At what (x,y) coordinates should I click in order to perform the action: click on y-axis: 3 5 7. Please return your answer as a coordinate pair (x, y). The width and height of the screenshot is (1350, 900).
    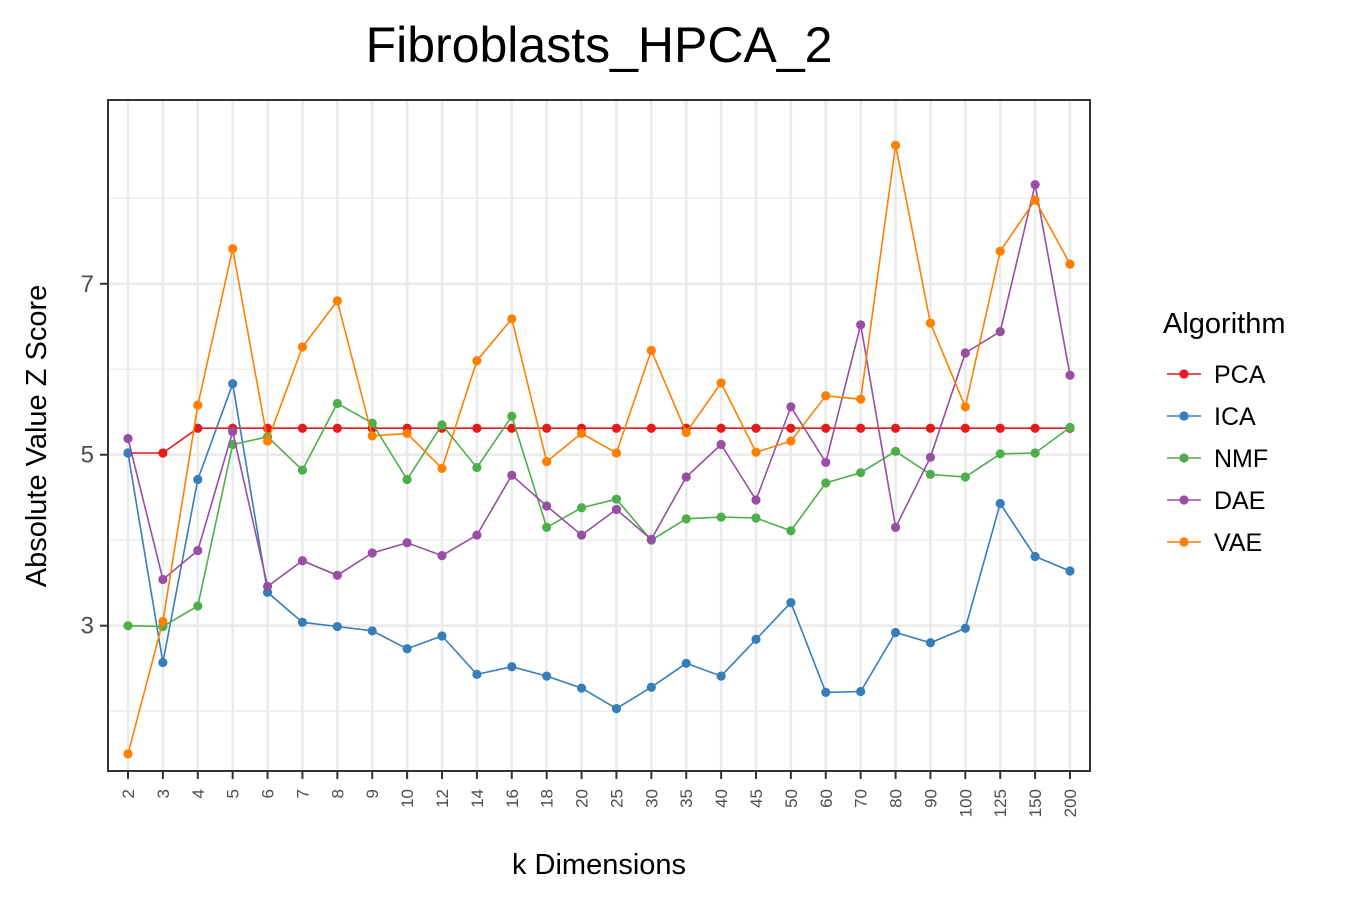
    Looking at the image, I should click on (94, 455).